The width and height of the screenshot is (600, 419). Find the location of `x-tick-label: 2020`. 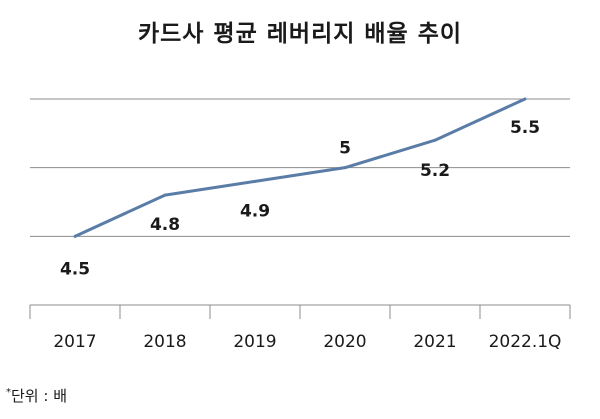

x-tick-label: 2020 is located at coordinates (344, 342).